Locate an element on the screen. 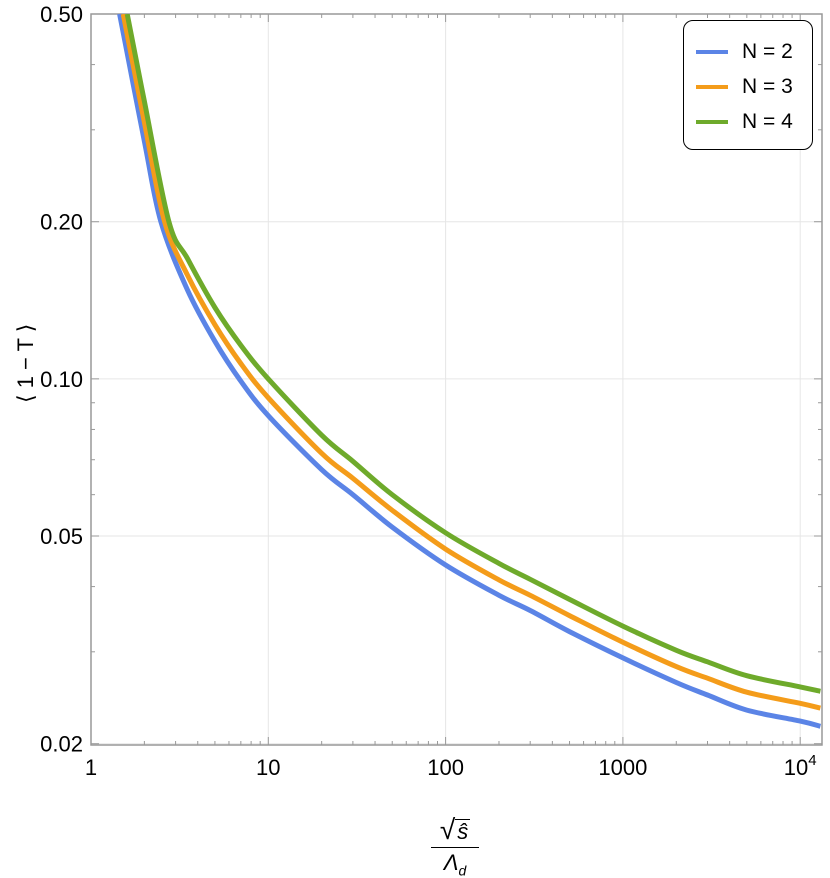 Image resolution: width=830 pixels, height=878 pixels. x-tick-label: 10 is located at coordinates (268, 767).